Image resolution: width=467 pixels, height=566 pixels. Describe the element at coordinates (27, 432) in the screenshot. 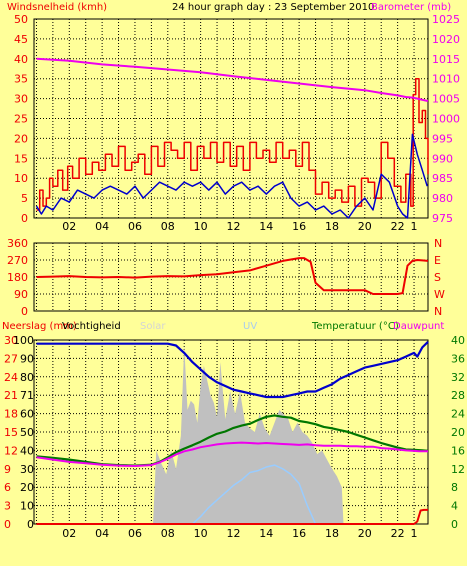

I see `humidity-ytick-5: 50` at that location.